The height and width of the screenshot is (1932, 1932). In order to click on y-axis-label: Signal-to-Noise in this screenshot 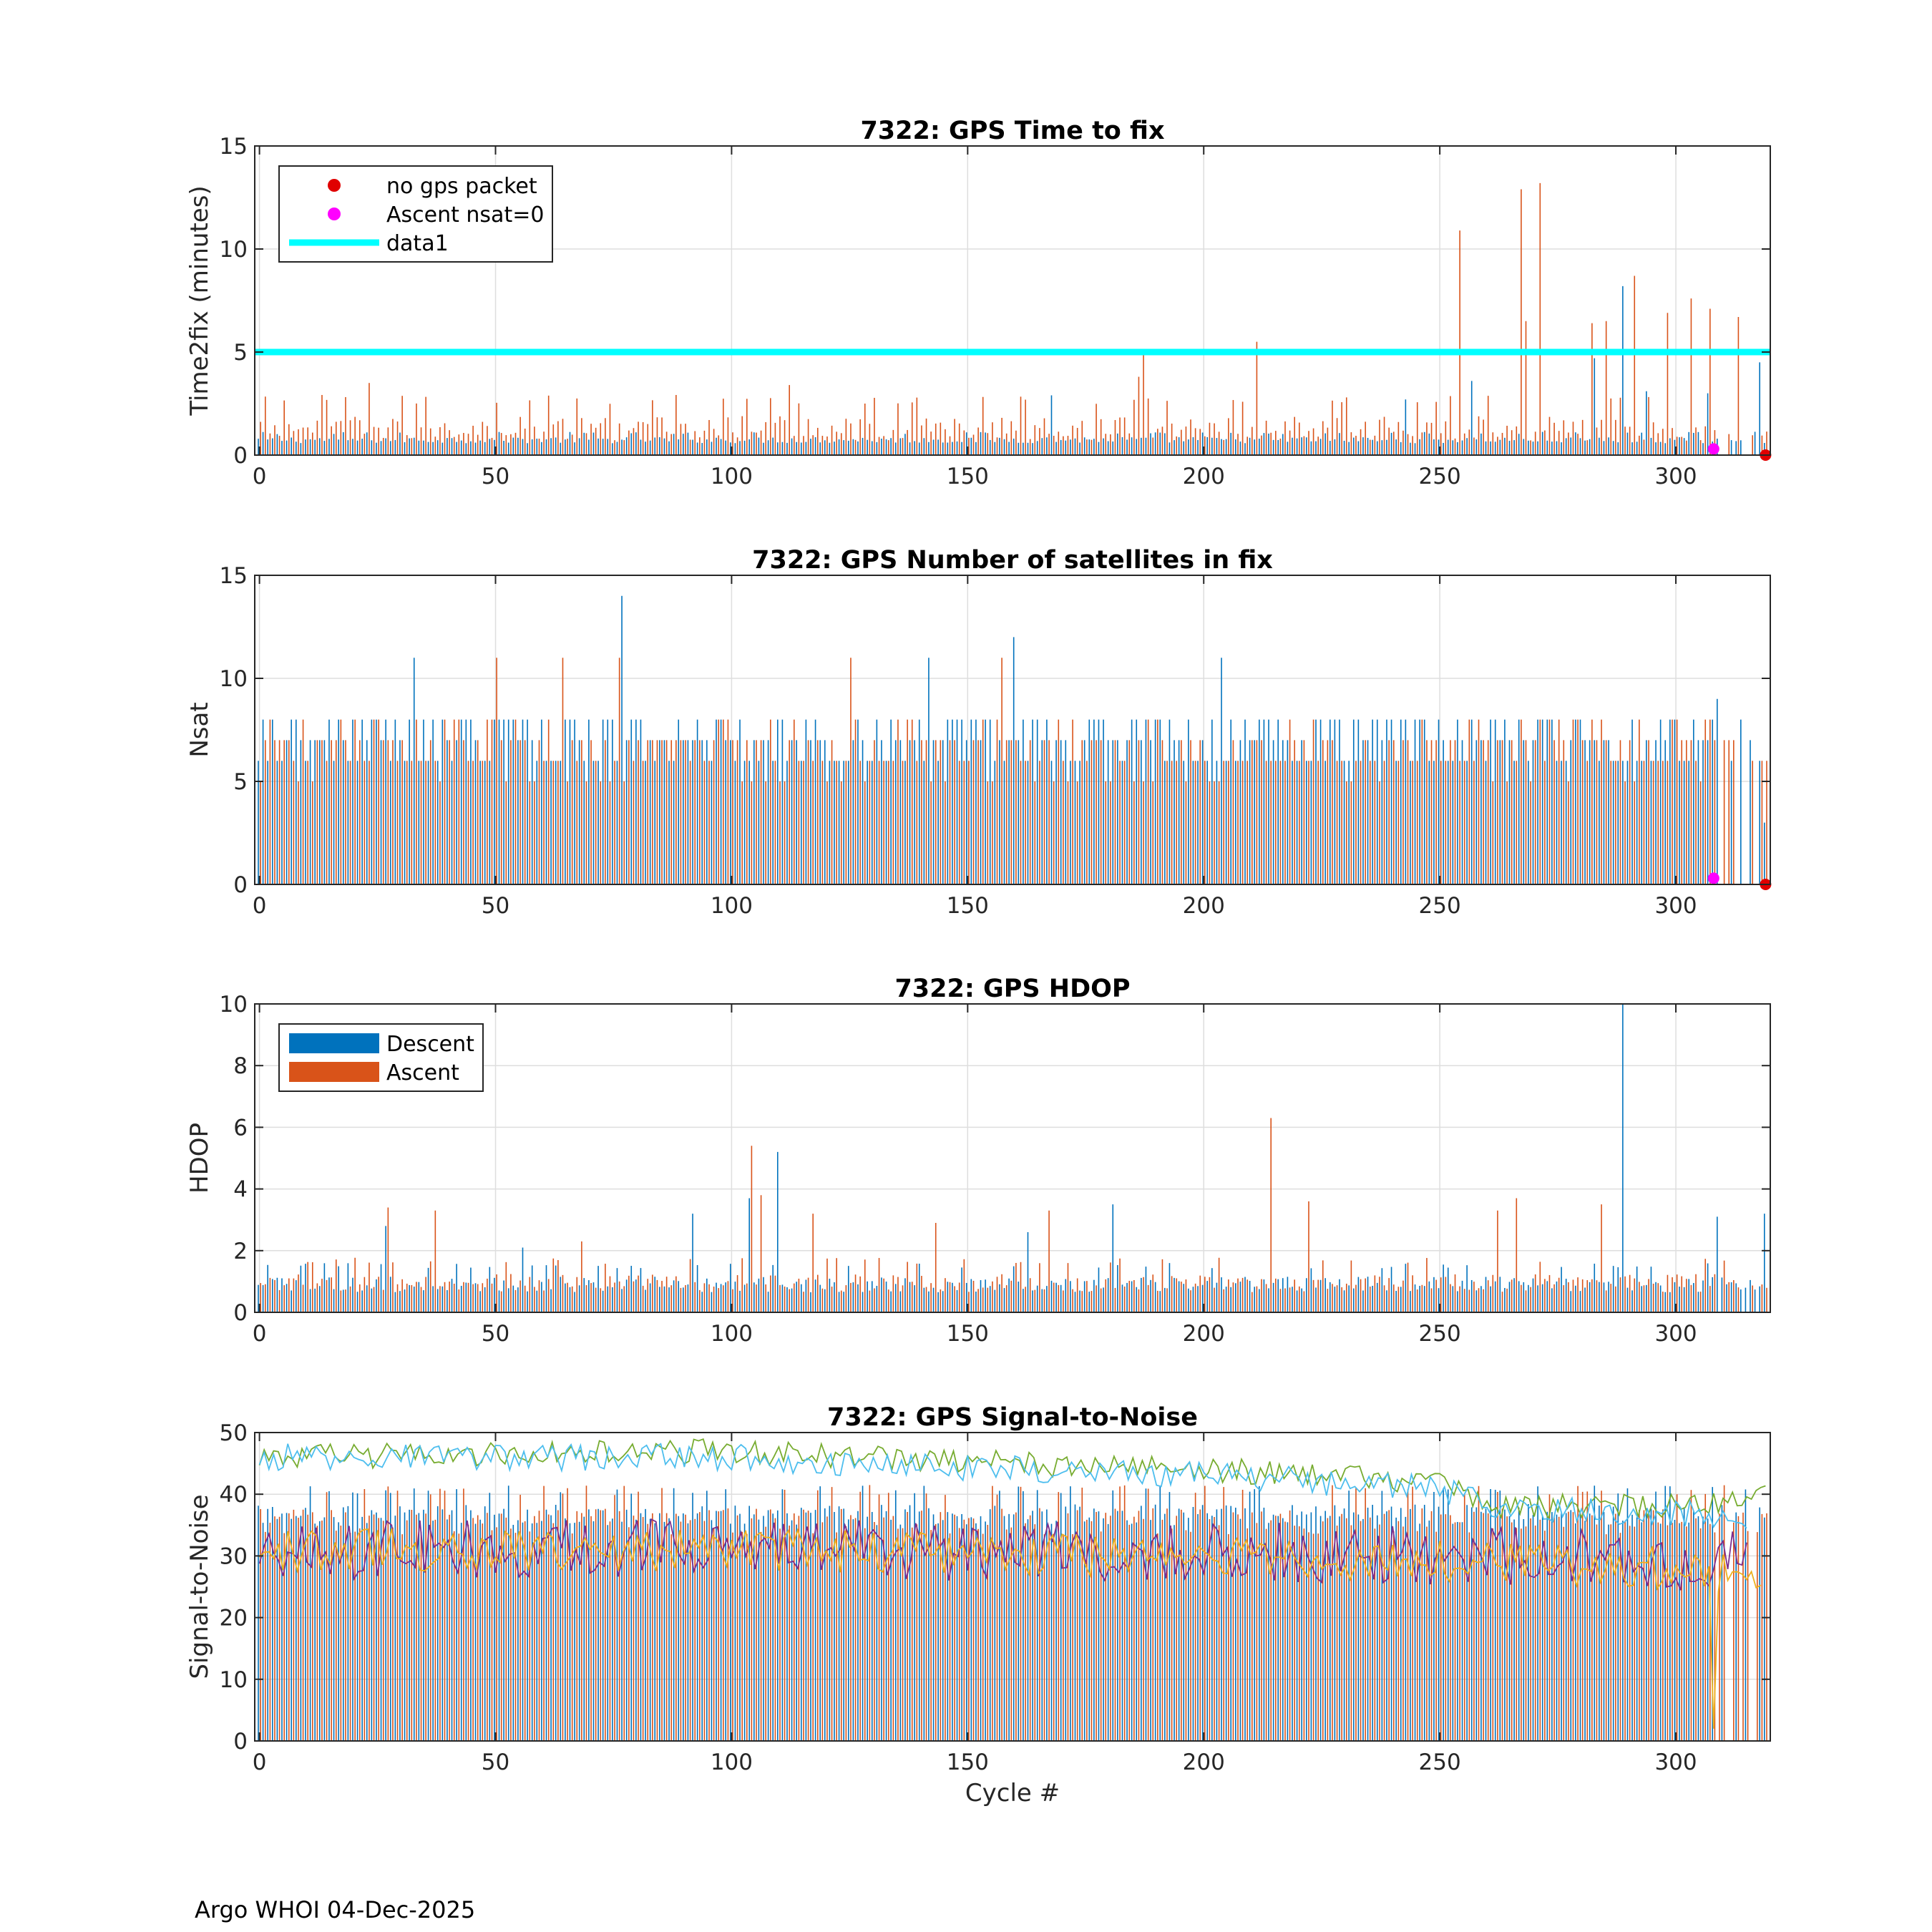, I will do `click(199, 1586)`.